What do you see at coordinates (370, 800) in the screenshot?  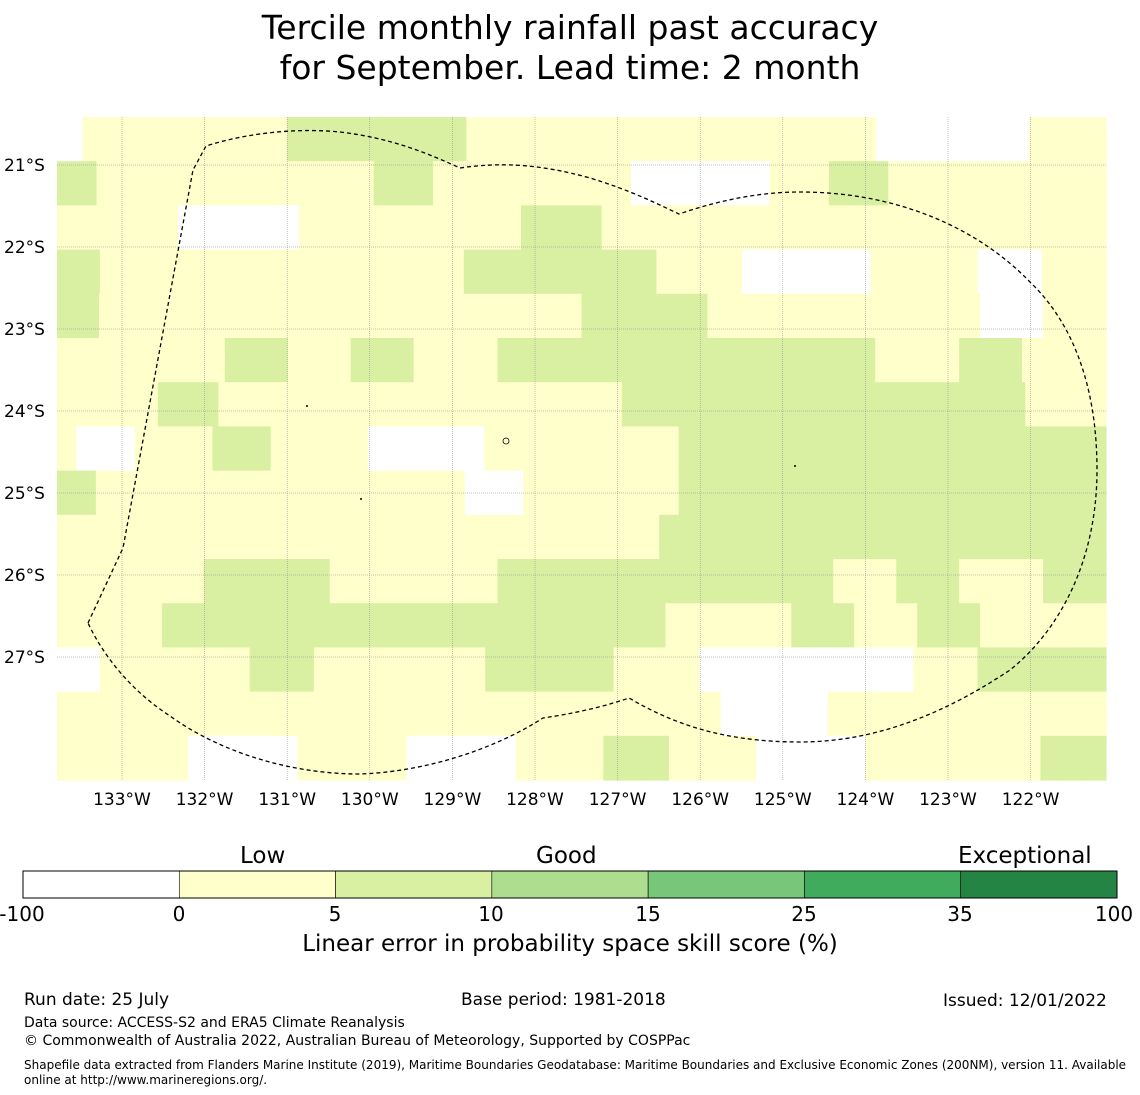 I see `longitude-label: 130°W` at bounding box center [370, 800].